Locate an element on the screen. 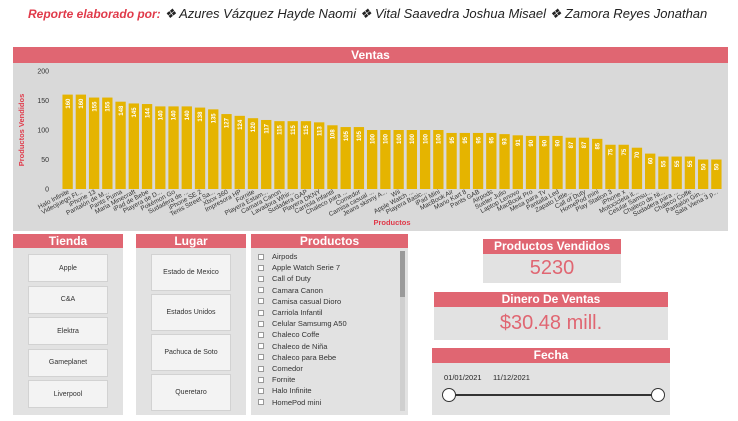 The height and width of the screenshot is (421, 738). bar-value-label: 138 is located at coordinates (201, 116).